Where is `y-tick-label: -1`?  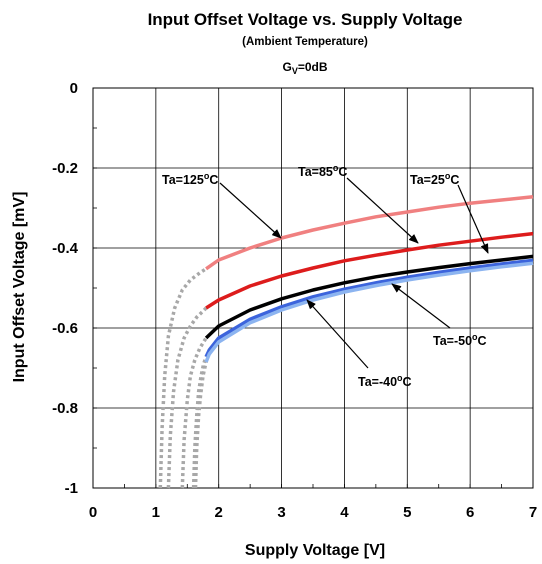 y-tick-label: -1 is located at coordinates (71, 488).